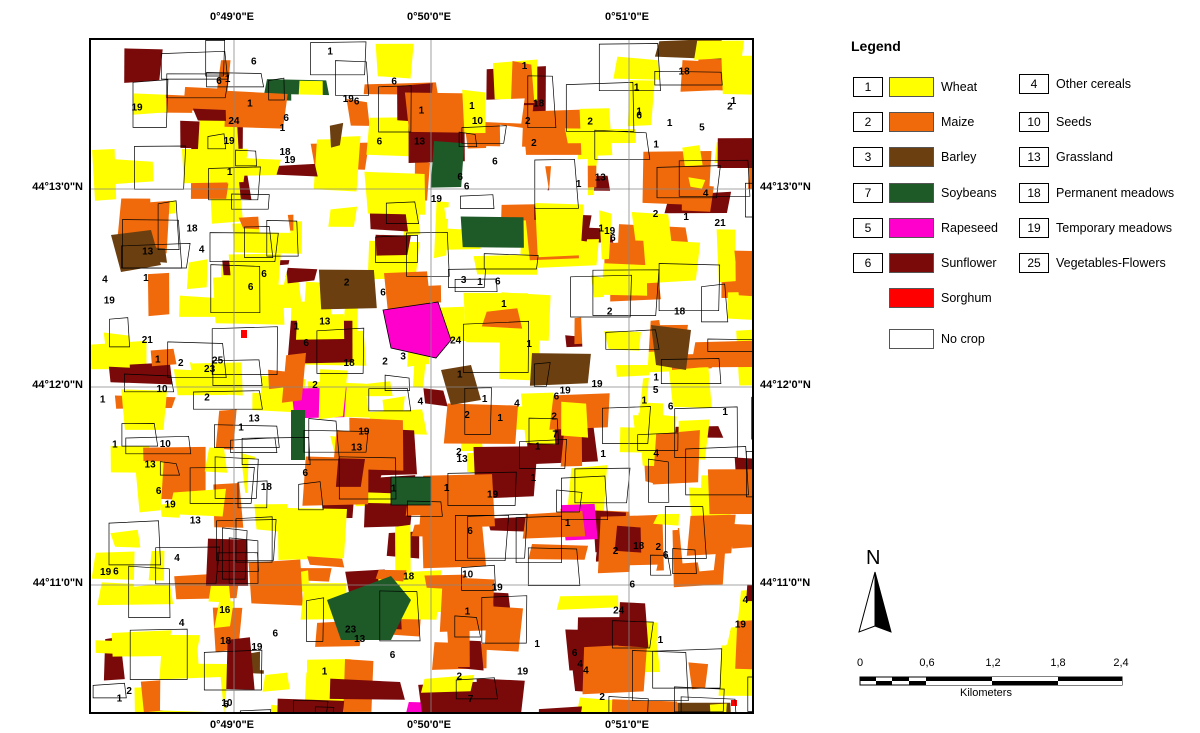 The image size is (1200, 733). I want to click on legend-item-sorghum: Sorghum, so click(940, 298).